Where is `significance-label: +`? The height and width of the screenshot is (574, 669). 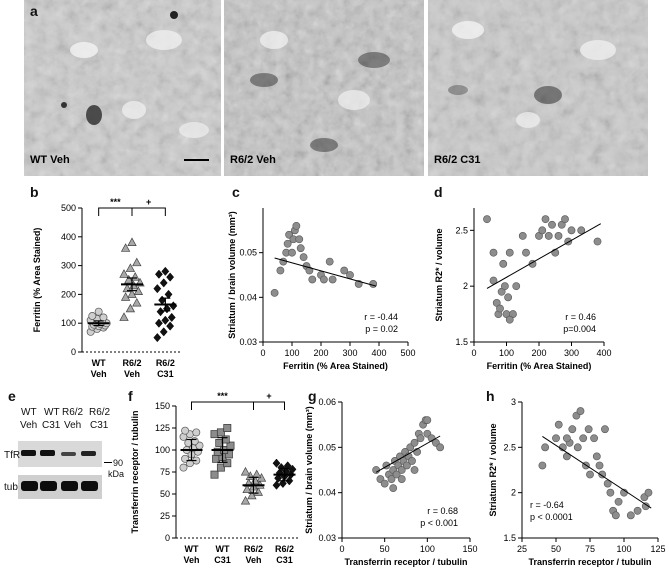 significance-label: + is located at coordinates (148, 202).